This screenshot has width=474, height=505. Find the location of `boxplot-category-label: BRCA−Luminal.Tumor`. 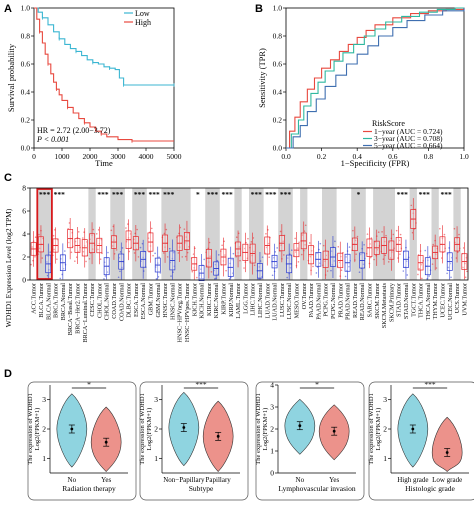

boxplot-category-label: BRCA−Luminal.Tumor is located at coordinates (85, 312).